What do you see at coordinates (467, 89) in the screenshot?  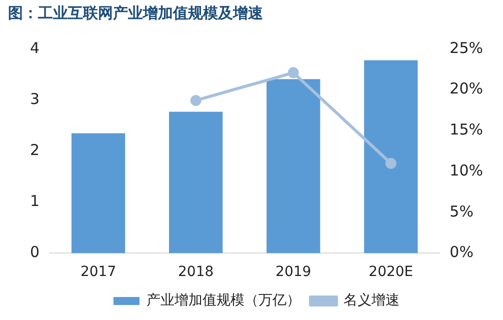 I see `y2-tick-label: 20%` at bounding box center [467, 89].